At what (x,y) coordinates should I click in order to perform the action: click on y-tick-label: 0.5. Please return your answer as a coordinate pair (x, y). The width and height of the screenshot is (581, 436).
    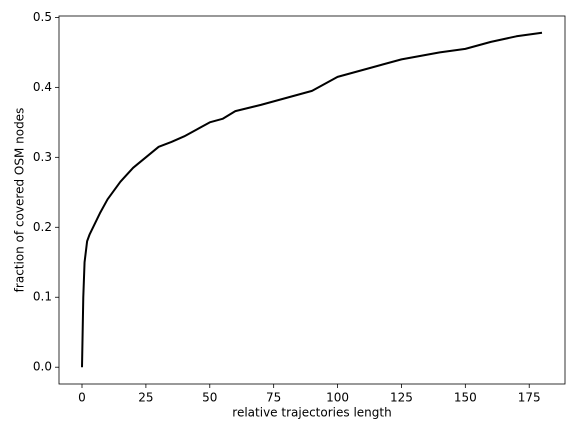
    Looking at the image, I should click on (42, 17).